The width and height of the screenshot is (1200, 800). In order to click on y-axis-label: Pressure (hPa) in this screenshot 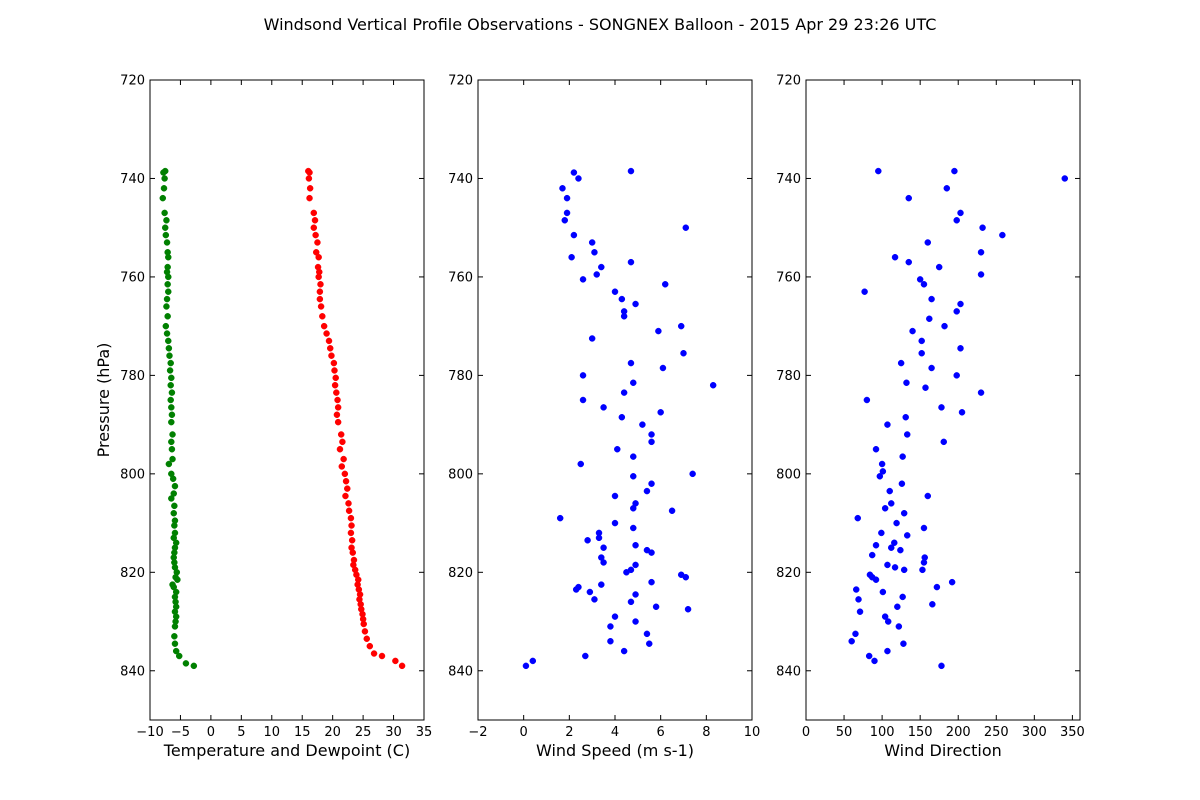, I will do `click(103, 400)`.